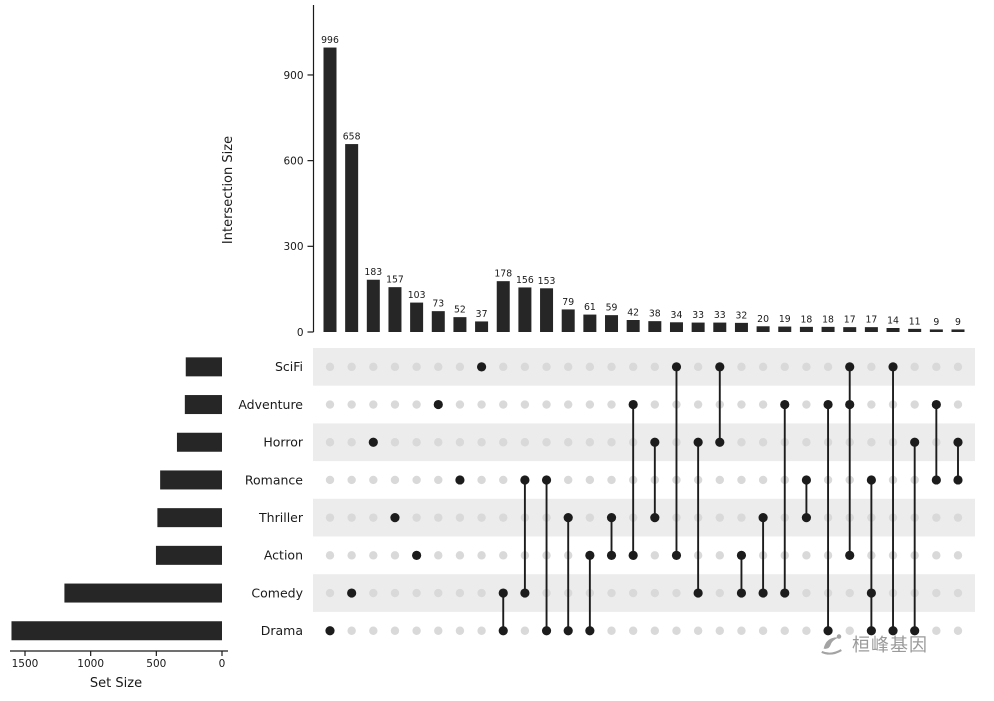 The width and height of the screenshot is (994, 701). What do you see at coordinates (25, 664) in the screenshot?
I see `setsize-axis-tick-label: 1500` at bounding box center [25, 664].